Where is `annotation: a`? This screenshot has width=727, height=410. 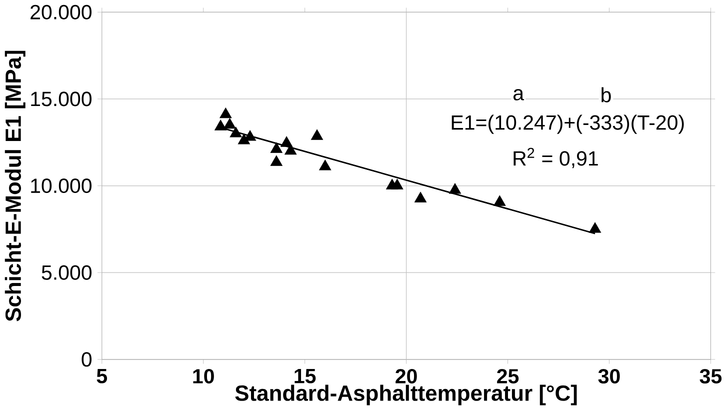 annotation: a is located at coordinates (518, 94).